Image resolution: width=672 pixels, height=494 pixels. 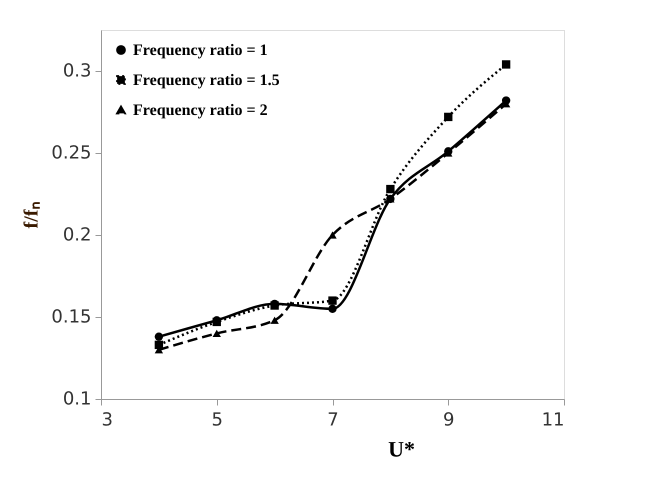 I want to click on x-tick-label: 5, so click(x=217, y=420).